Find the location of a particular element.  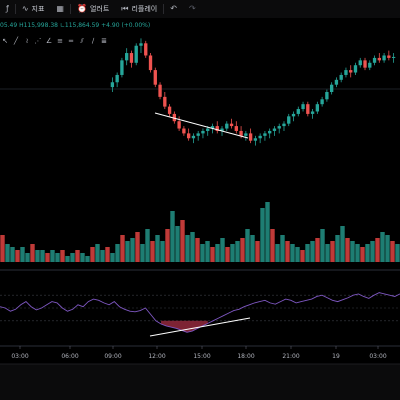

trendline-tool-icon: ╱ is located at coordinates (16, 41).